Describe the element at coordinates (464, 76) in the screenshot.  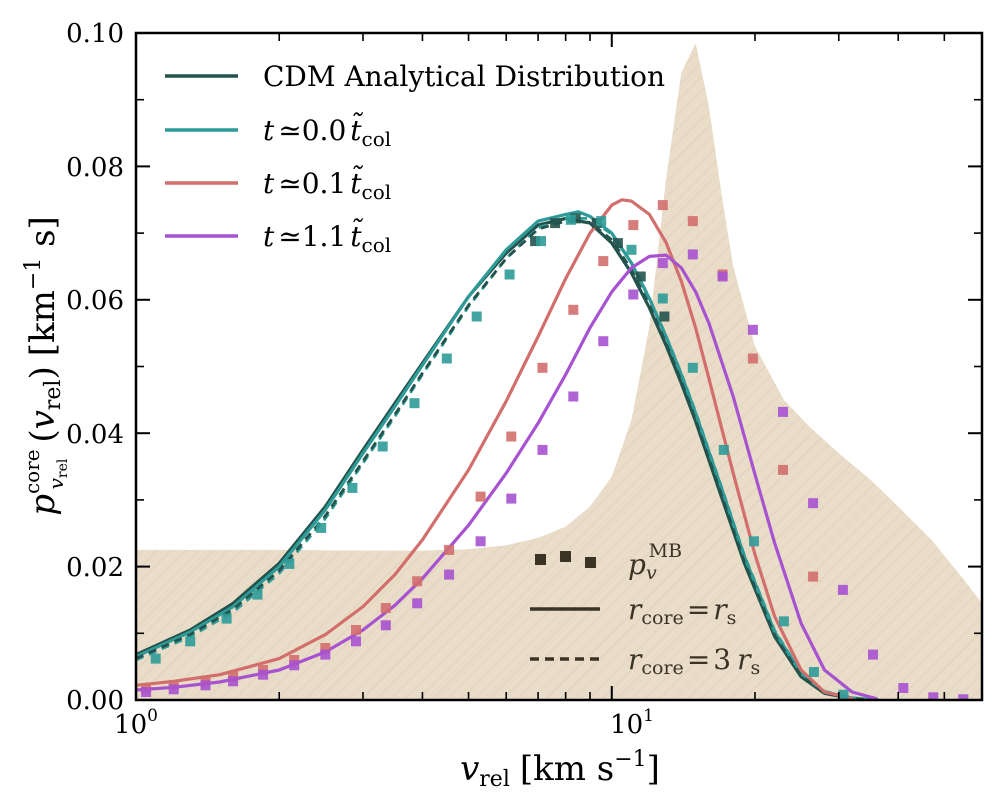
I see `legend-label: CDM Analytical Distribution` at that location.